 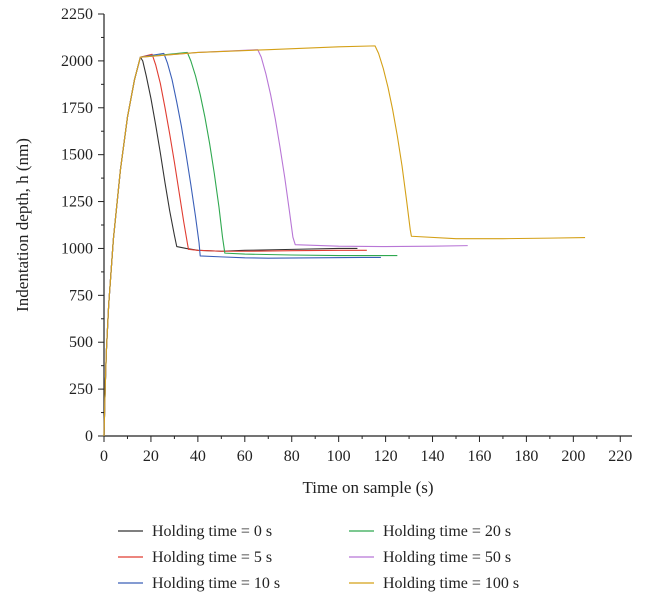 What do you see at coordinates (212, 557) in the screenshot?
I see `legend-label: Holding time = 5 s` at bounding box center [212, 557].